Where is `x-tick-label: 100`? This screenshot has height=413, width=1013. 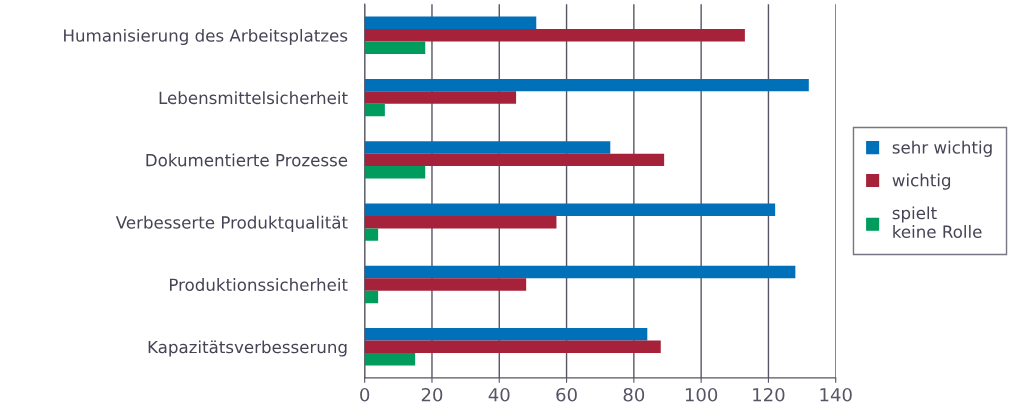
x-tick-label: 100 is located at coordinates (701, 394).